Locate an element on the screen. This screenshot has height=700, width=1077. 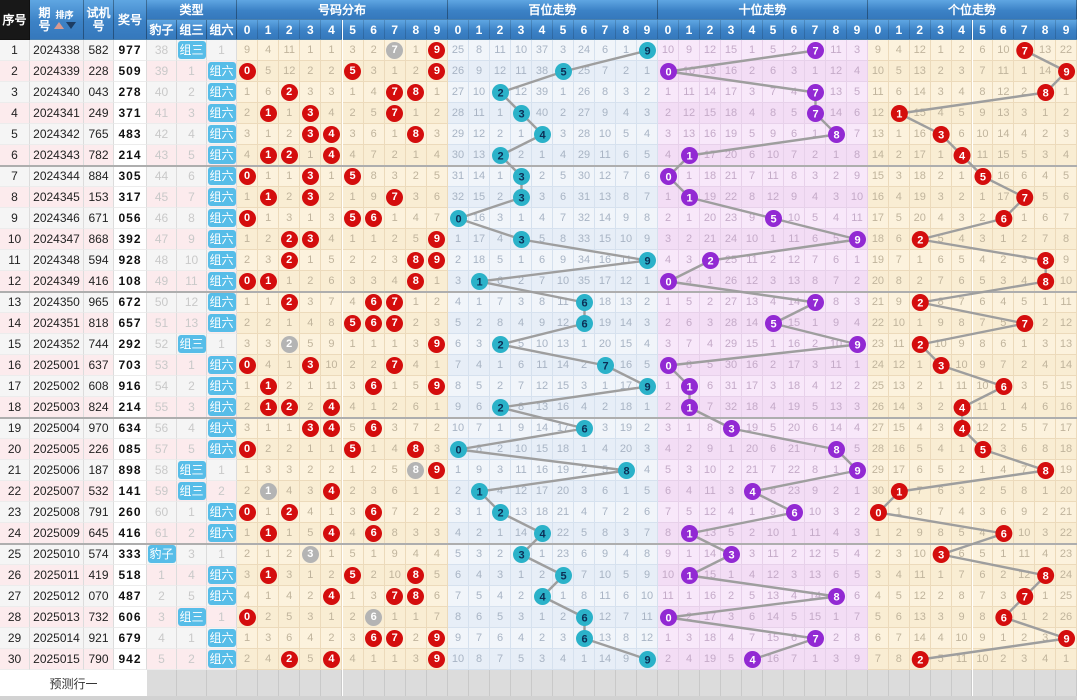
header-digit-bai-9: 9 is located at coordinates (647, 30).